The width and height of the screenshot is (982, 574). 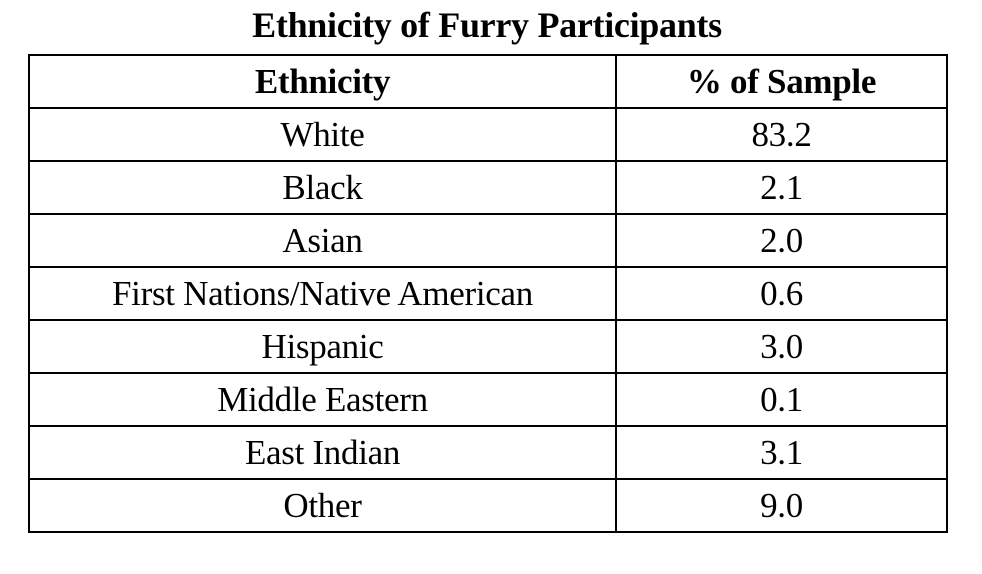 I want to click on ethnicity-cell: White, so click(x=322, y=134).